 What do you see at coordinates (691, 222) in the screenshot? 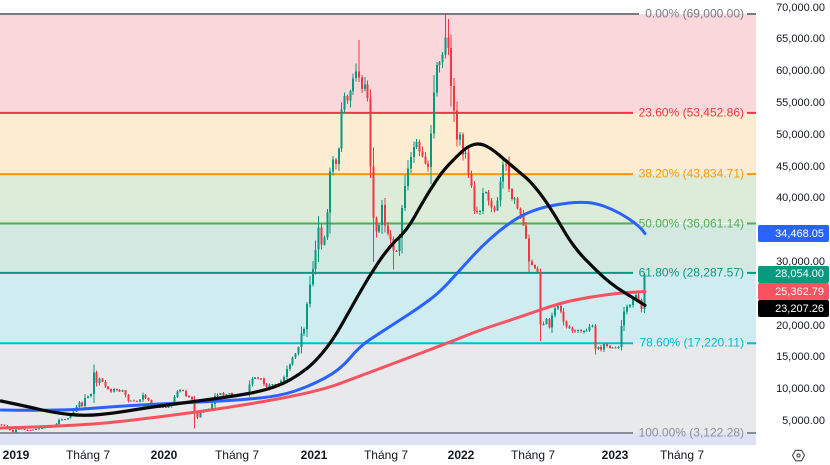
I see `fib-level-label: 50.00% (36,061.14)` at bounding box center [691, 222].